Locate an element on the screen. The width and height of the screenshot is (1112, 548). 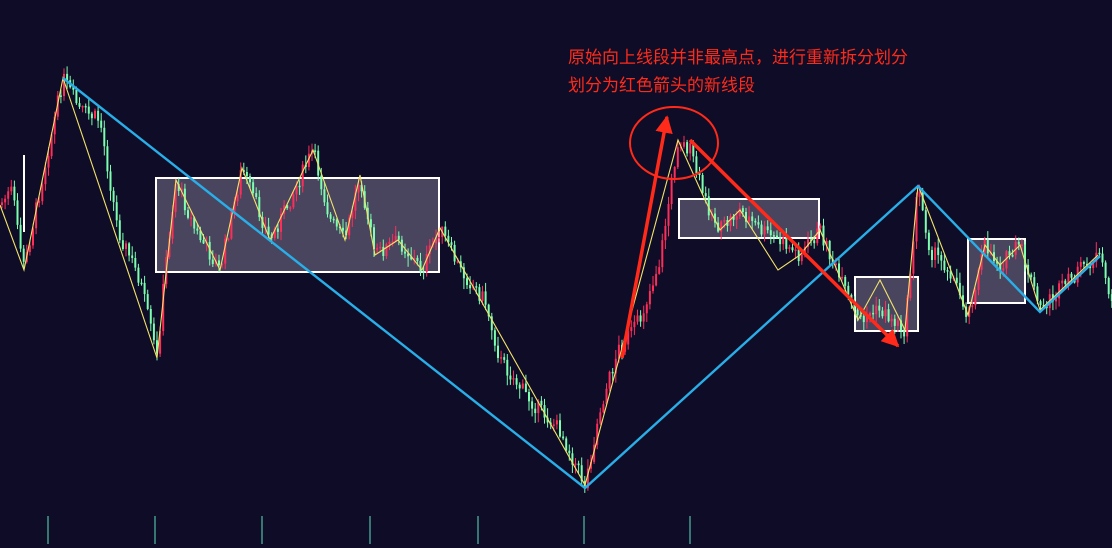
annotation-line-2: 划分为红色箭头的新线段 is located at coordinates (661, 86).